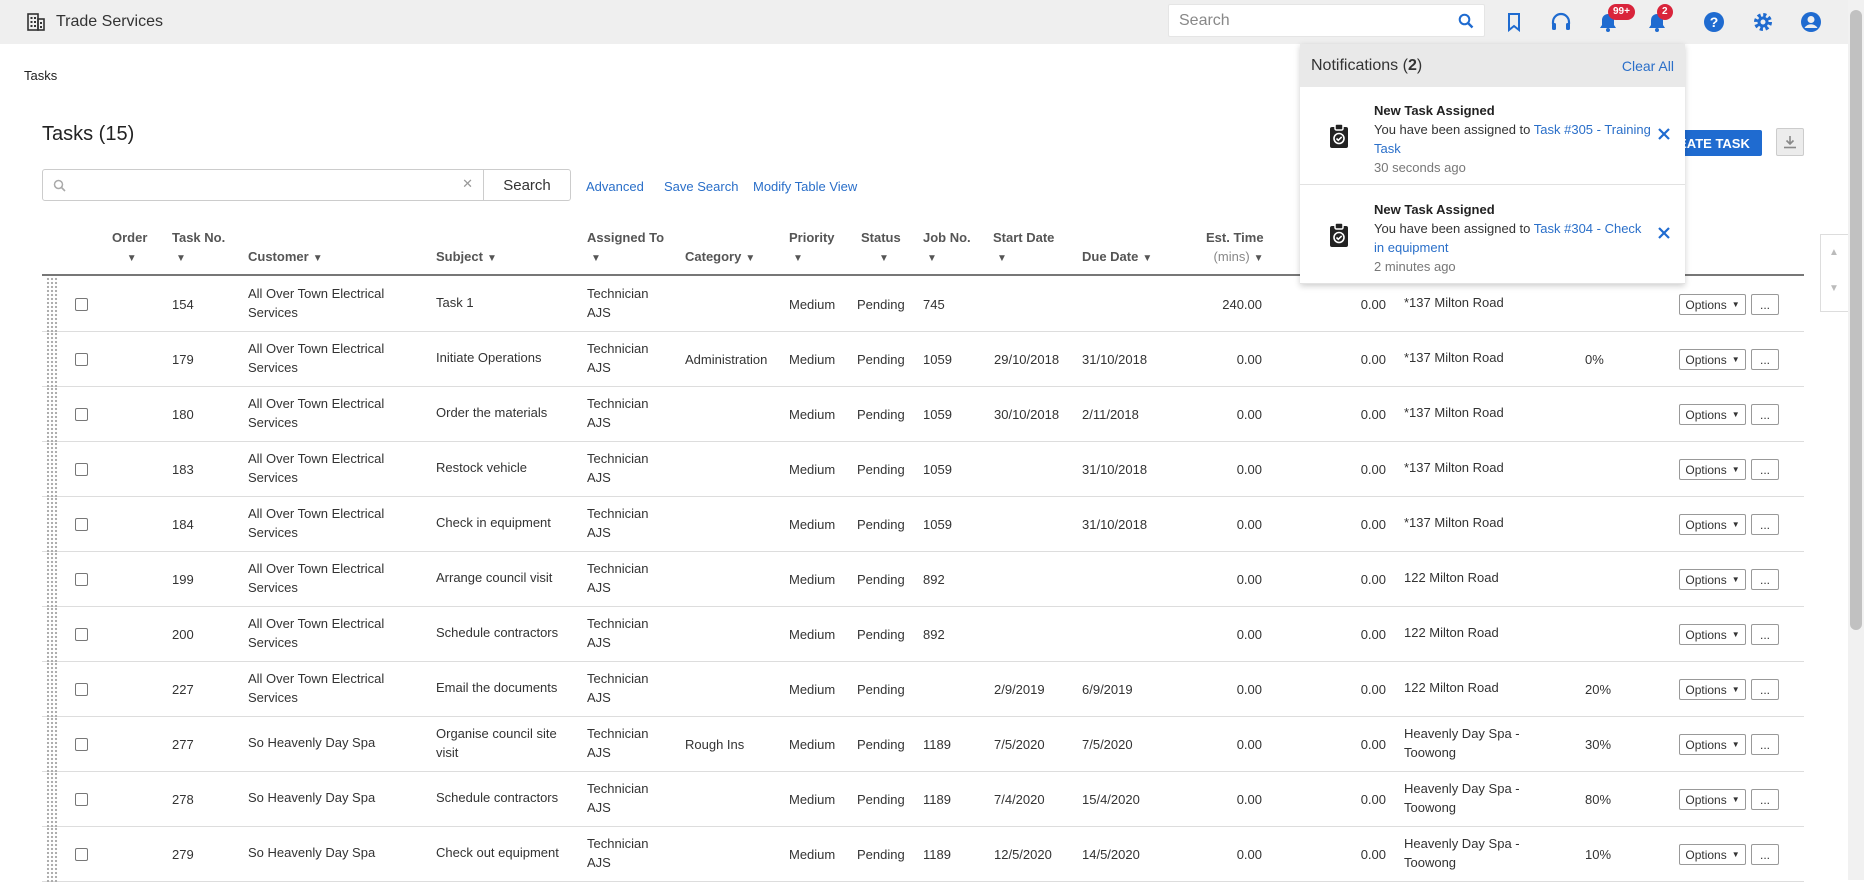  Describe the element at coordinates (934, 304) in the screenshot. I see `job-no-cell: 745` at that location.